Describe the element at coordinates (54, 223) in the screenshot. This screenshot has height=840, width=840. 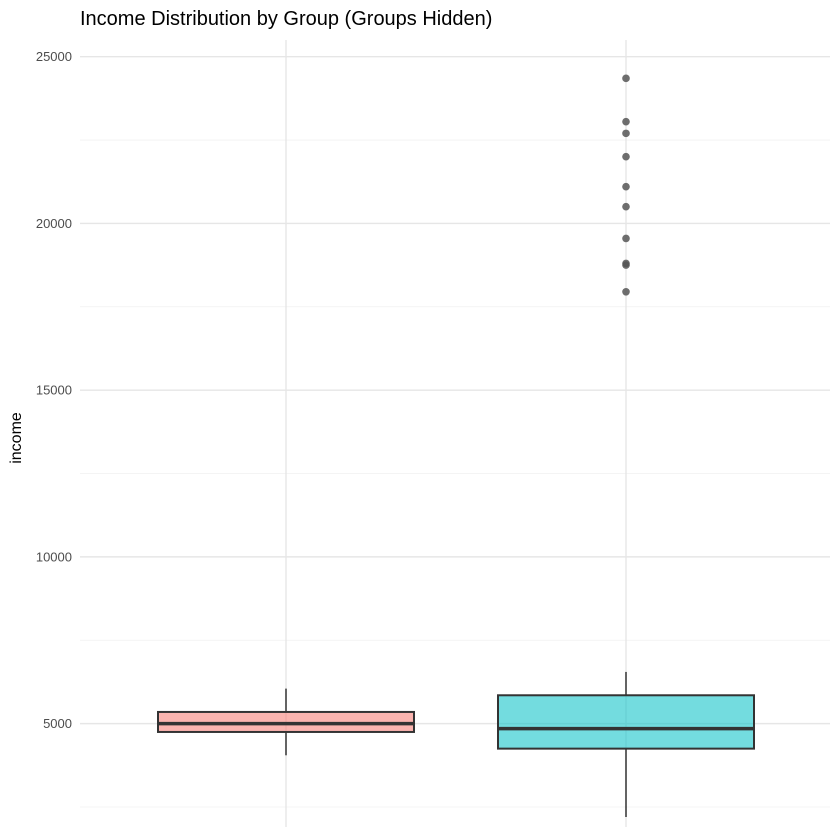
I see `y-tick-label: 20000` at that location.